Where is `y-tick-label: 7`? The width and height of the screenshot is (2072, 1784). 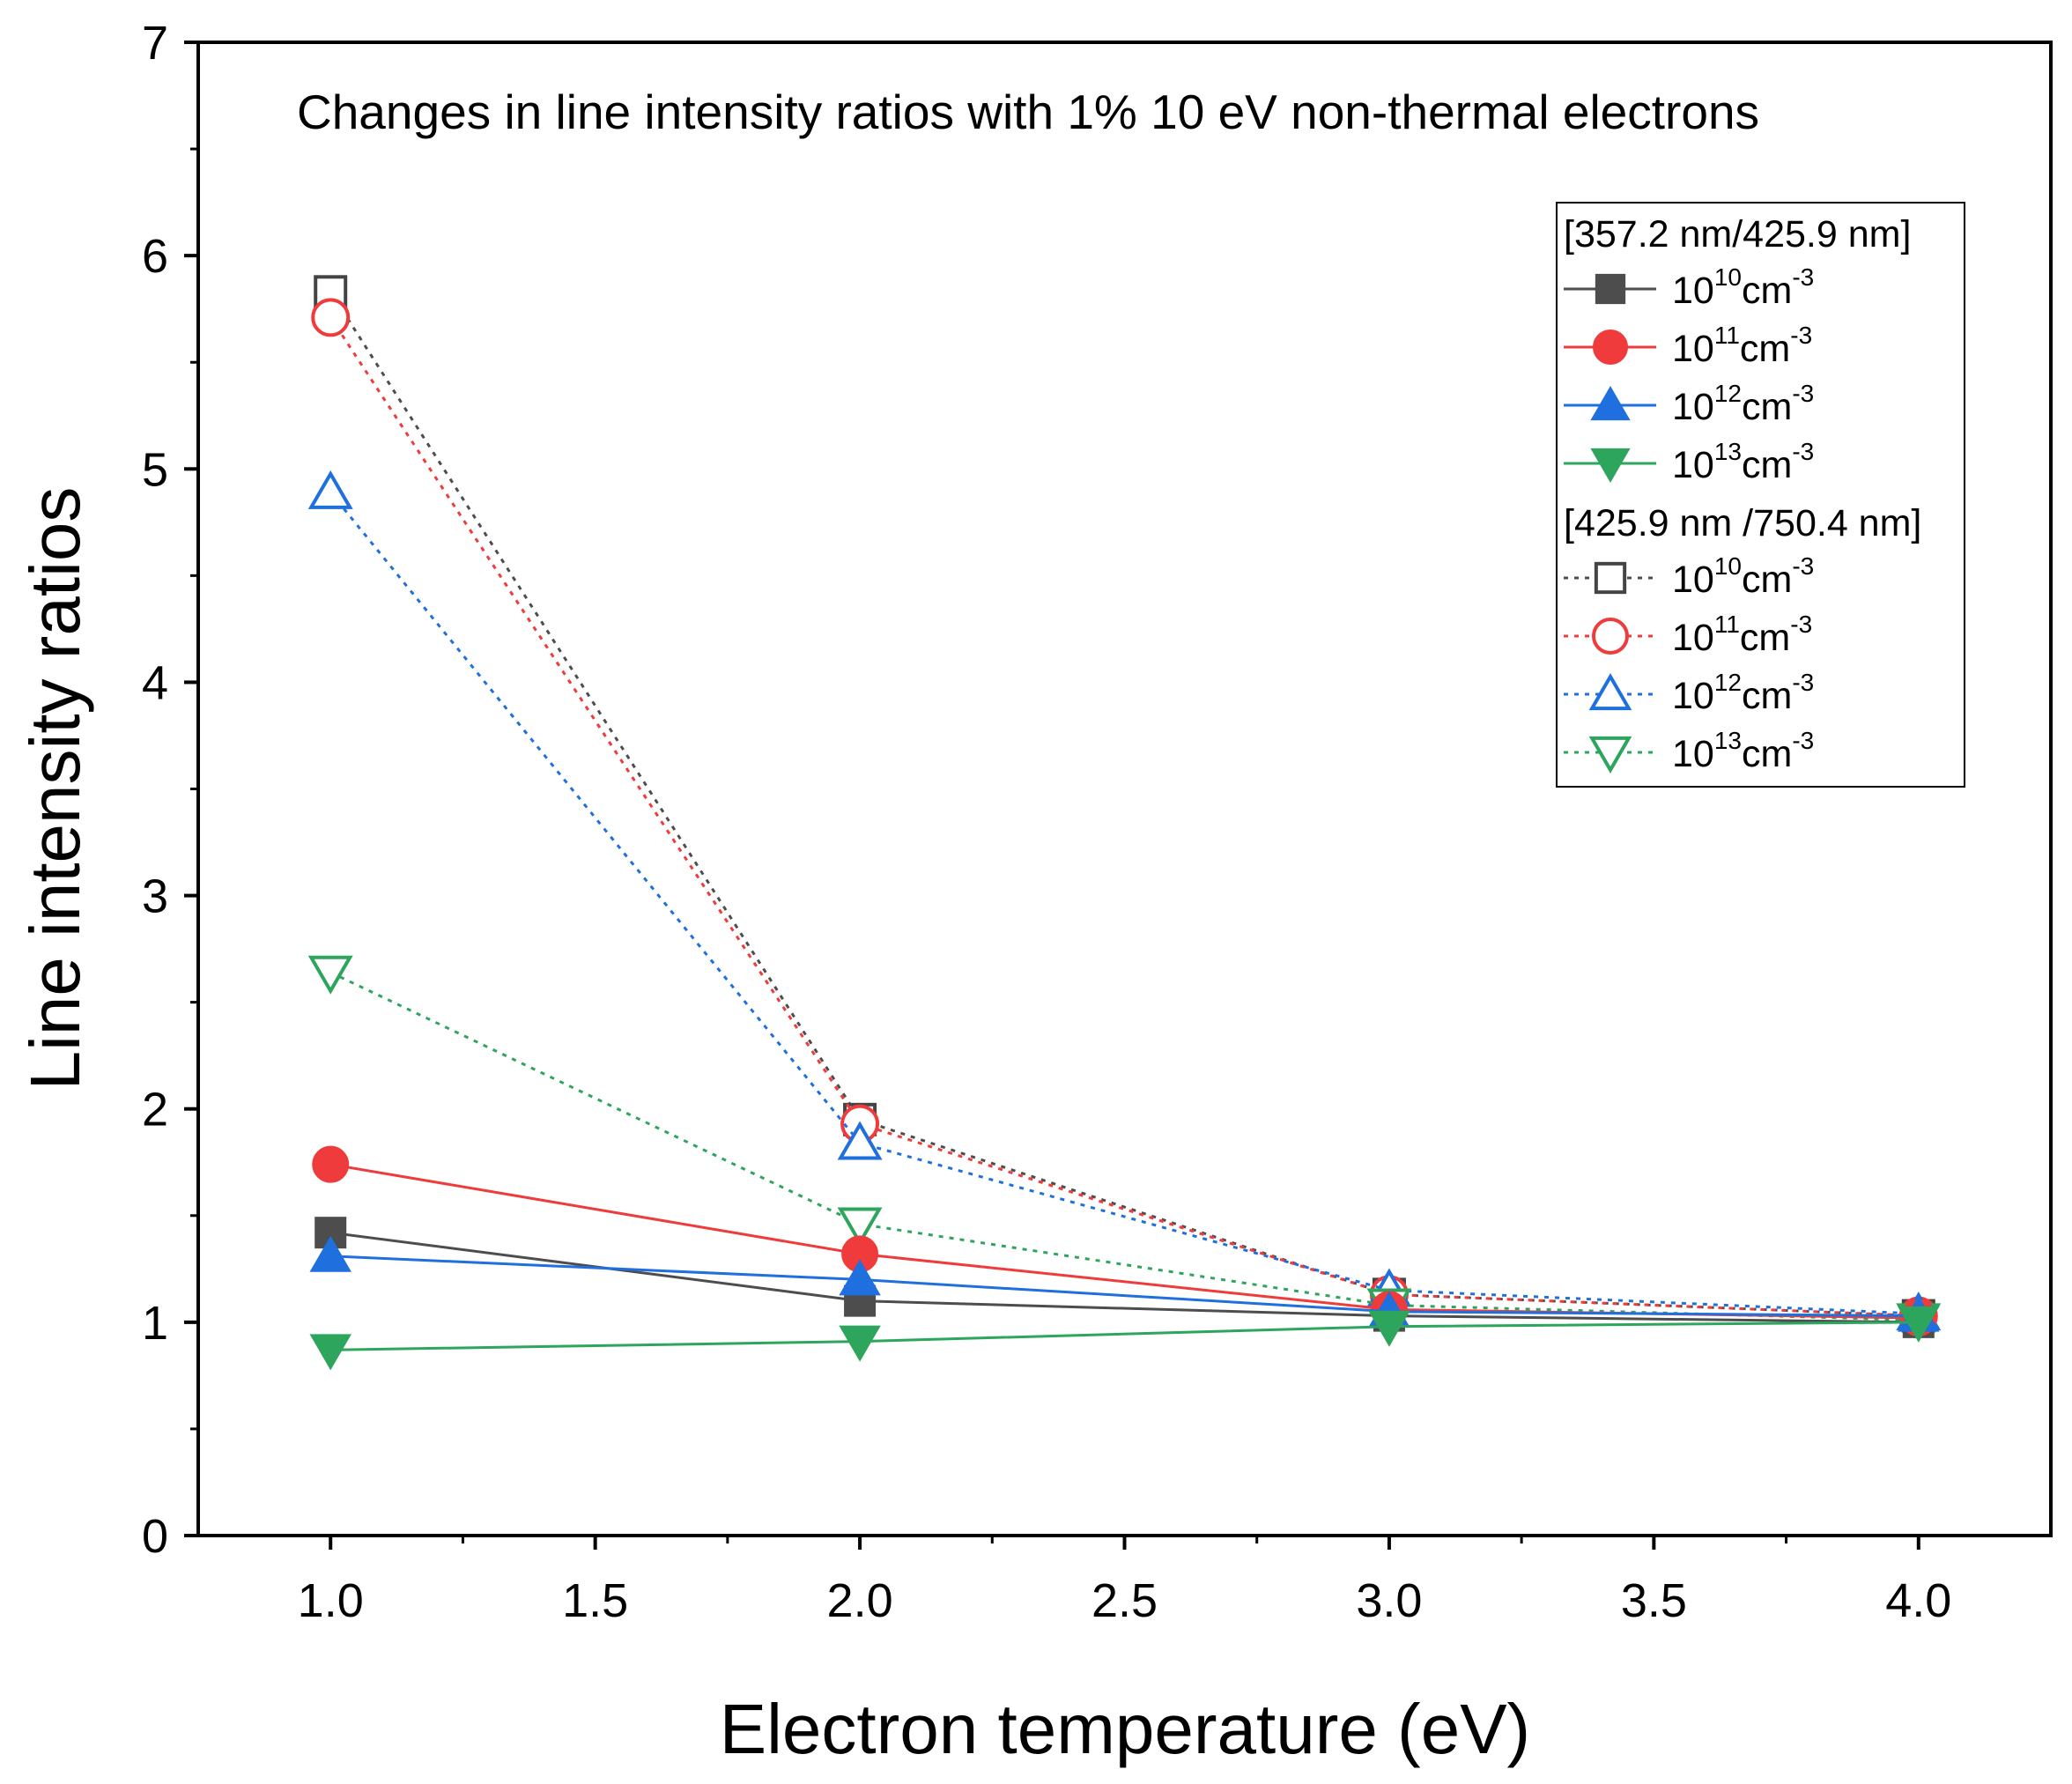 y-tick-label: 7 is located at coordinates (155, 44).